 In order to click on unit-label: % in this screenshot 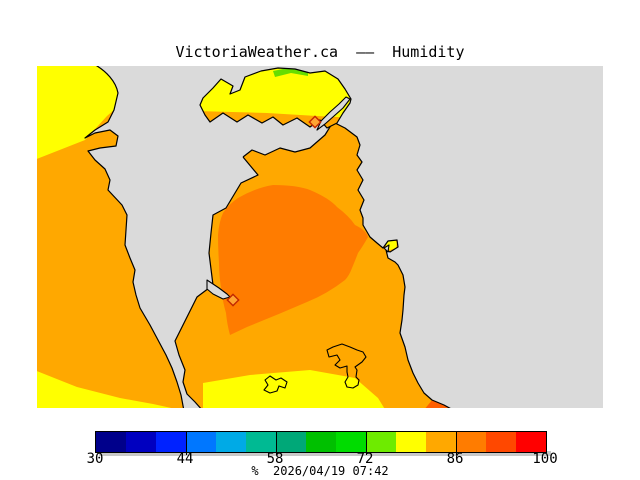, I will do `click(255, 471)`.